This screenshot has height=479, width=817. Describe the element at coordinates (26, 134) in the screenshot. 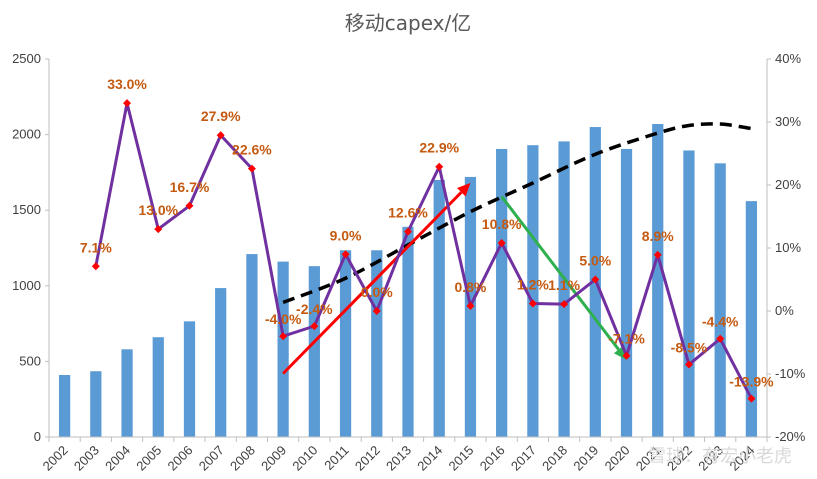

I see `left-tick-label: 2000` at that location.